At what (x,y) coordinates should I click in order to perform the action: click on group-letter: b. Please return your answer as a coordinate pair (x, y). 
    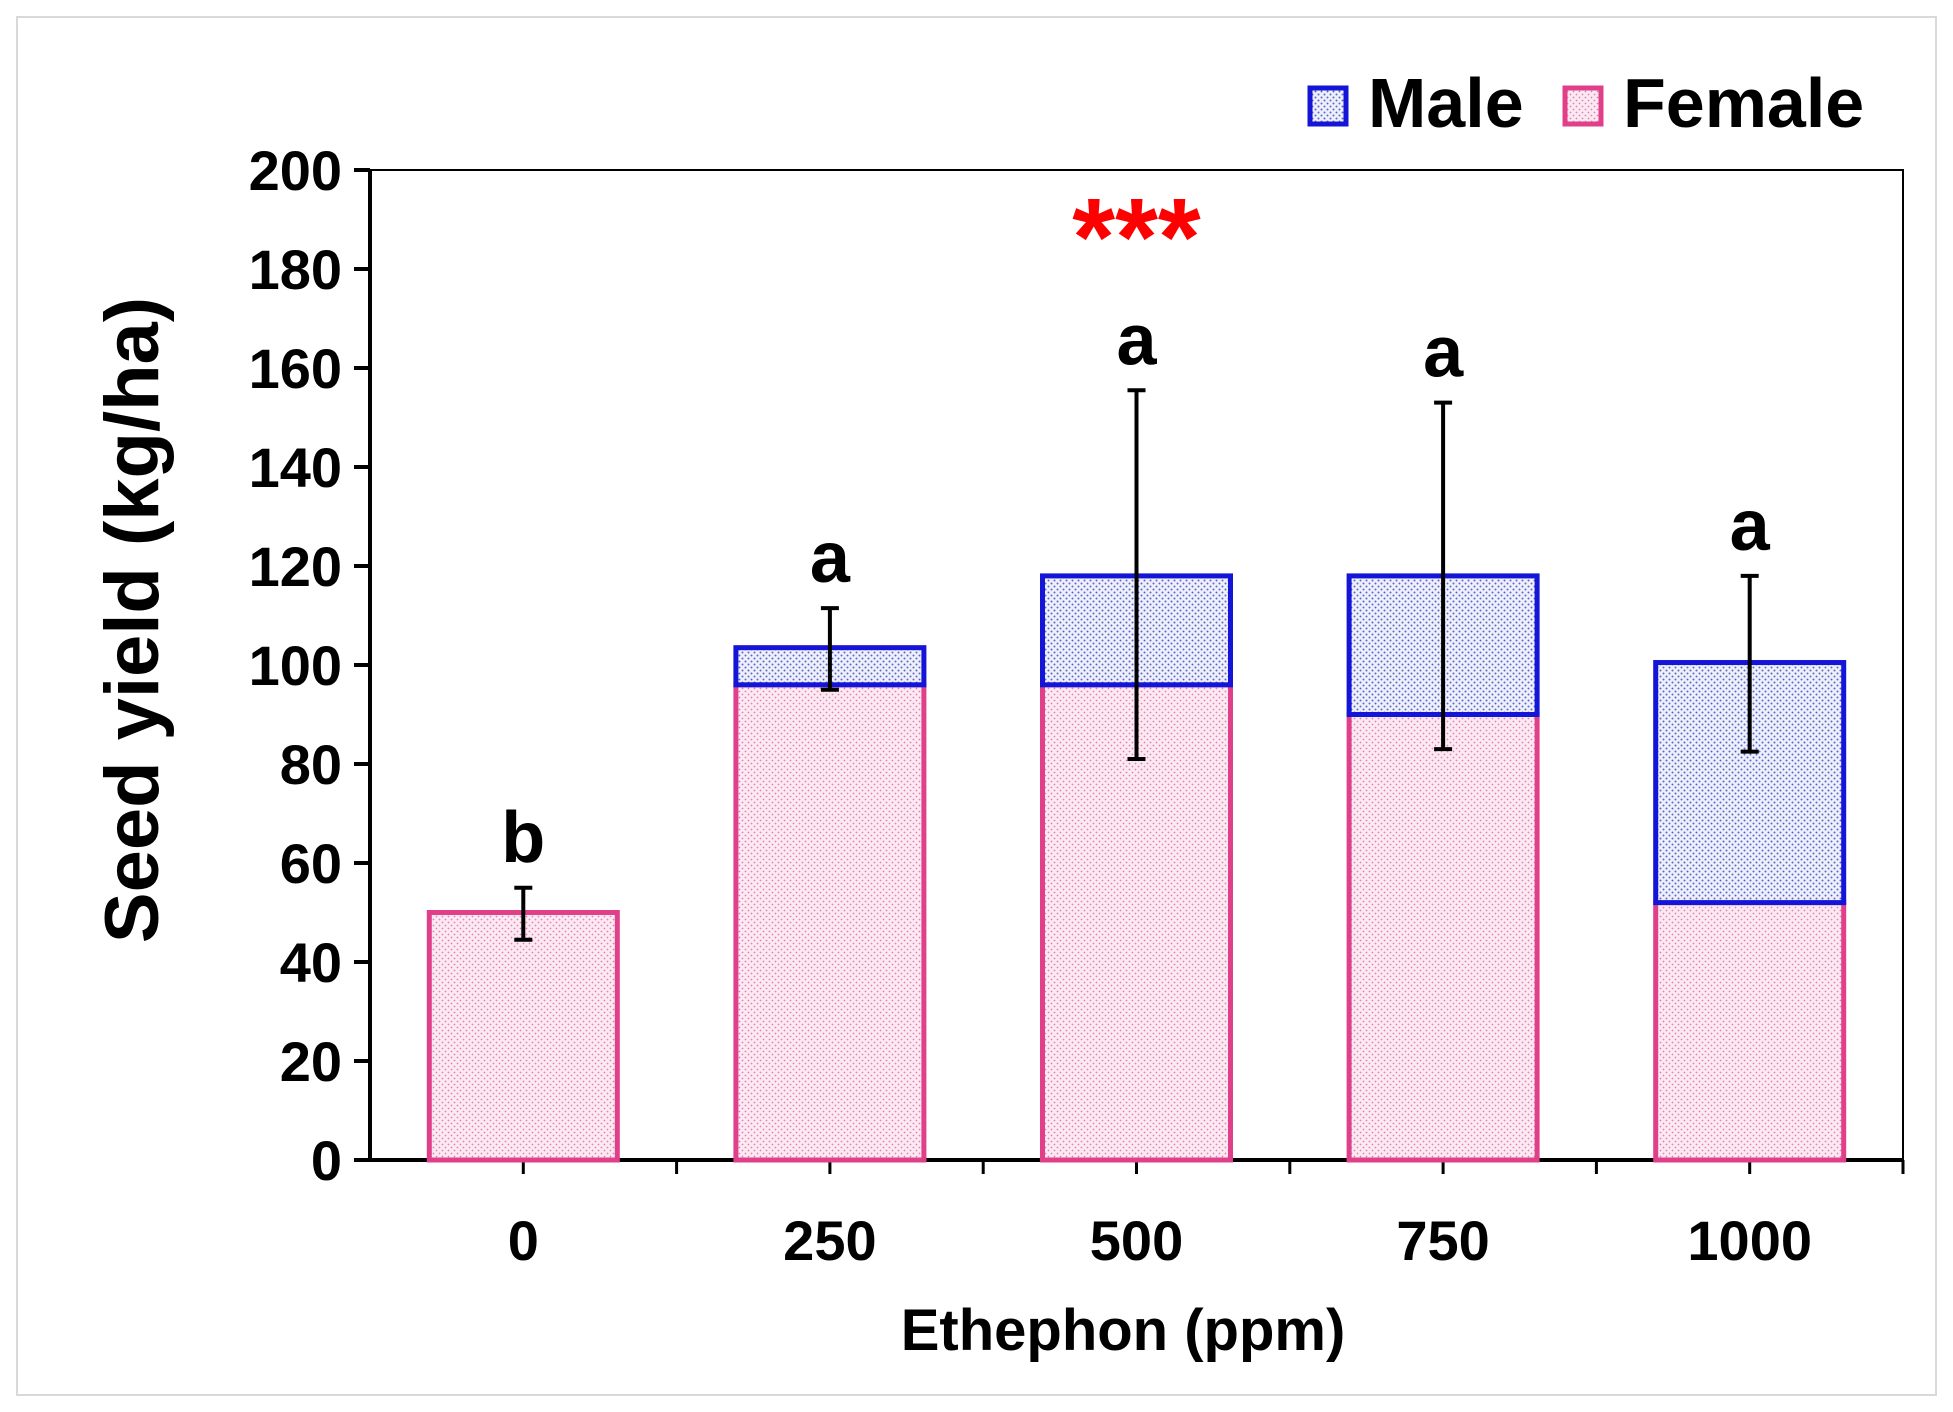
    Looking at the image, I should click on (523, 838).